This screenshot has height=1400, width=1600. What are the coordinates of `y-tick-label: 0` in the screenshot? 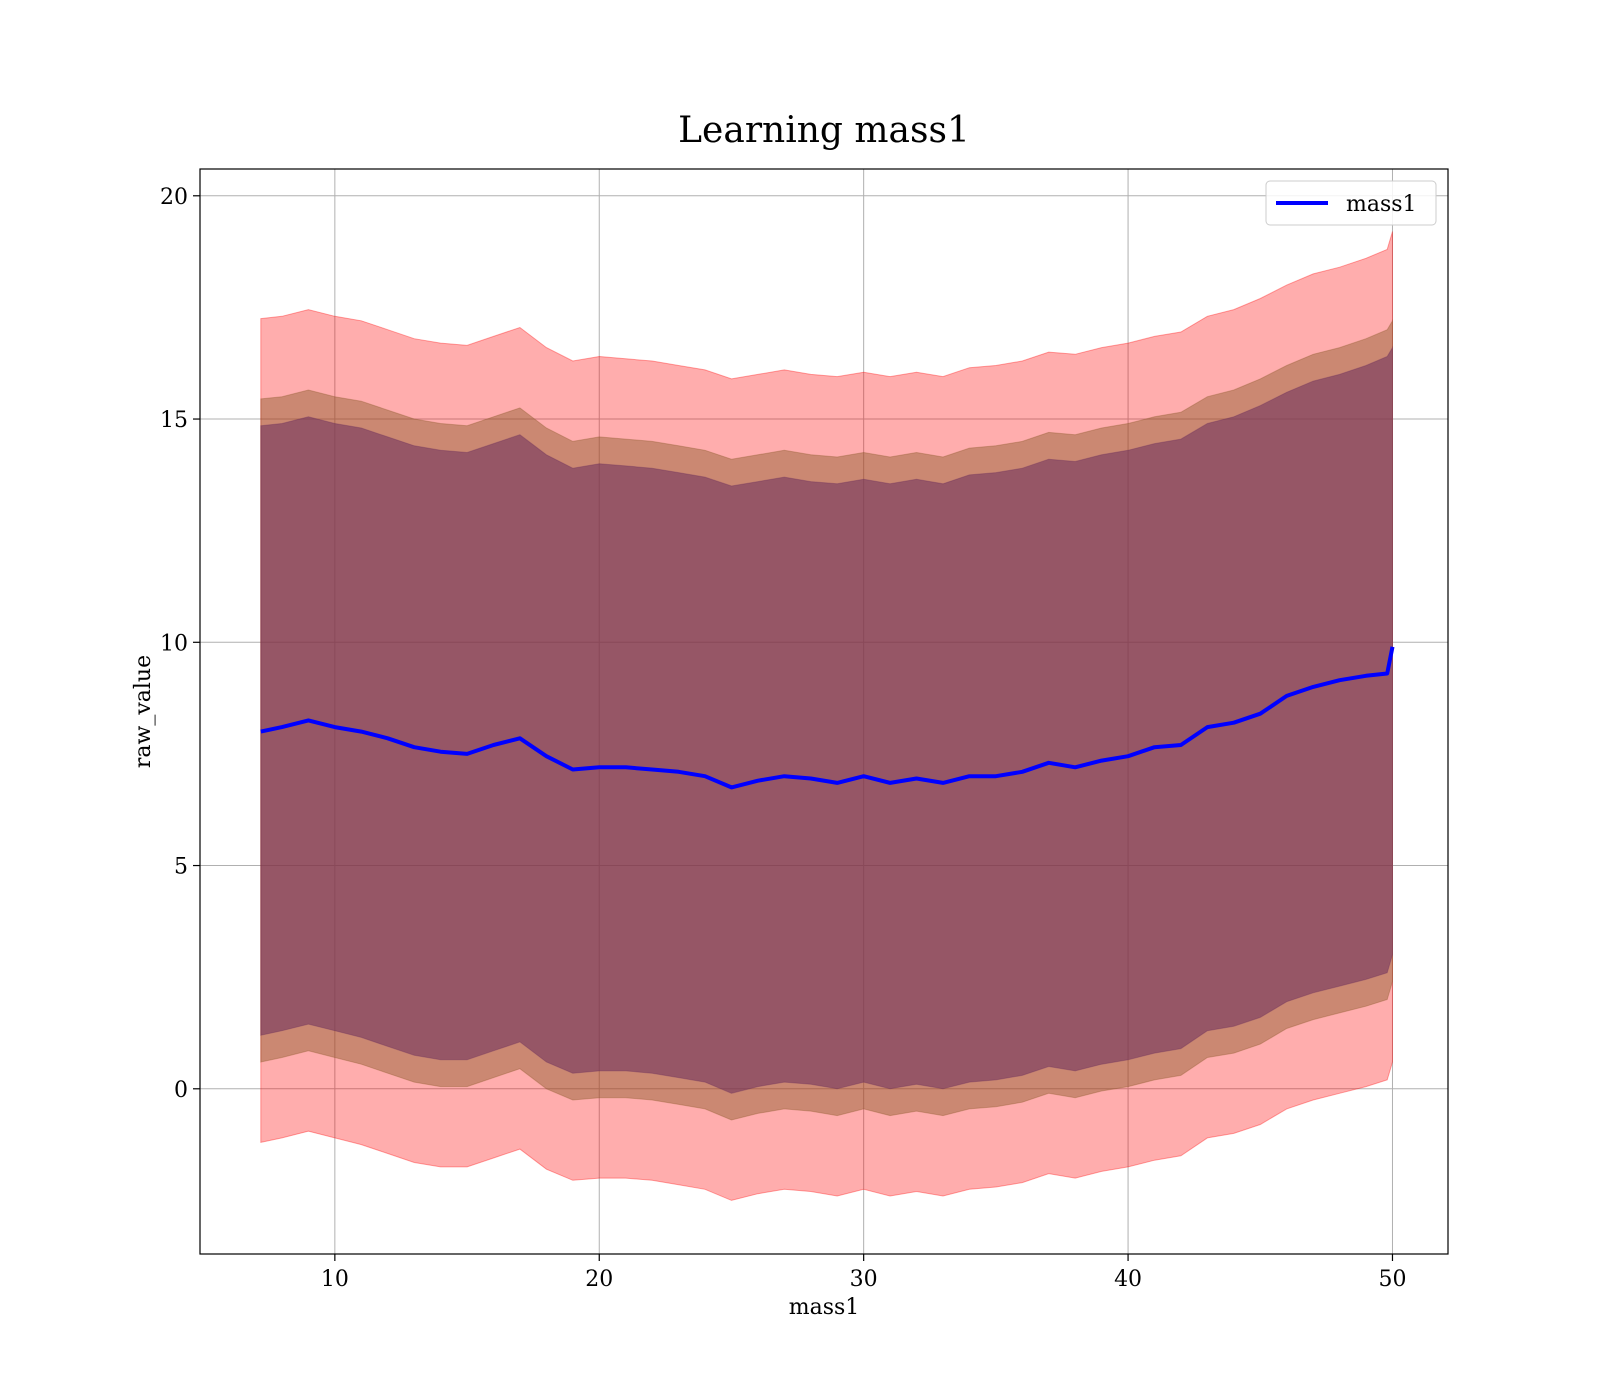 It's located at (181, 1090).